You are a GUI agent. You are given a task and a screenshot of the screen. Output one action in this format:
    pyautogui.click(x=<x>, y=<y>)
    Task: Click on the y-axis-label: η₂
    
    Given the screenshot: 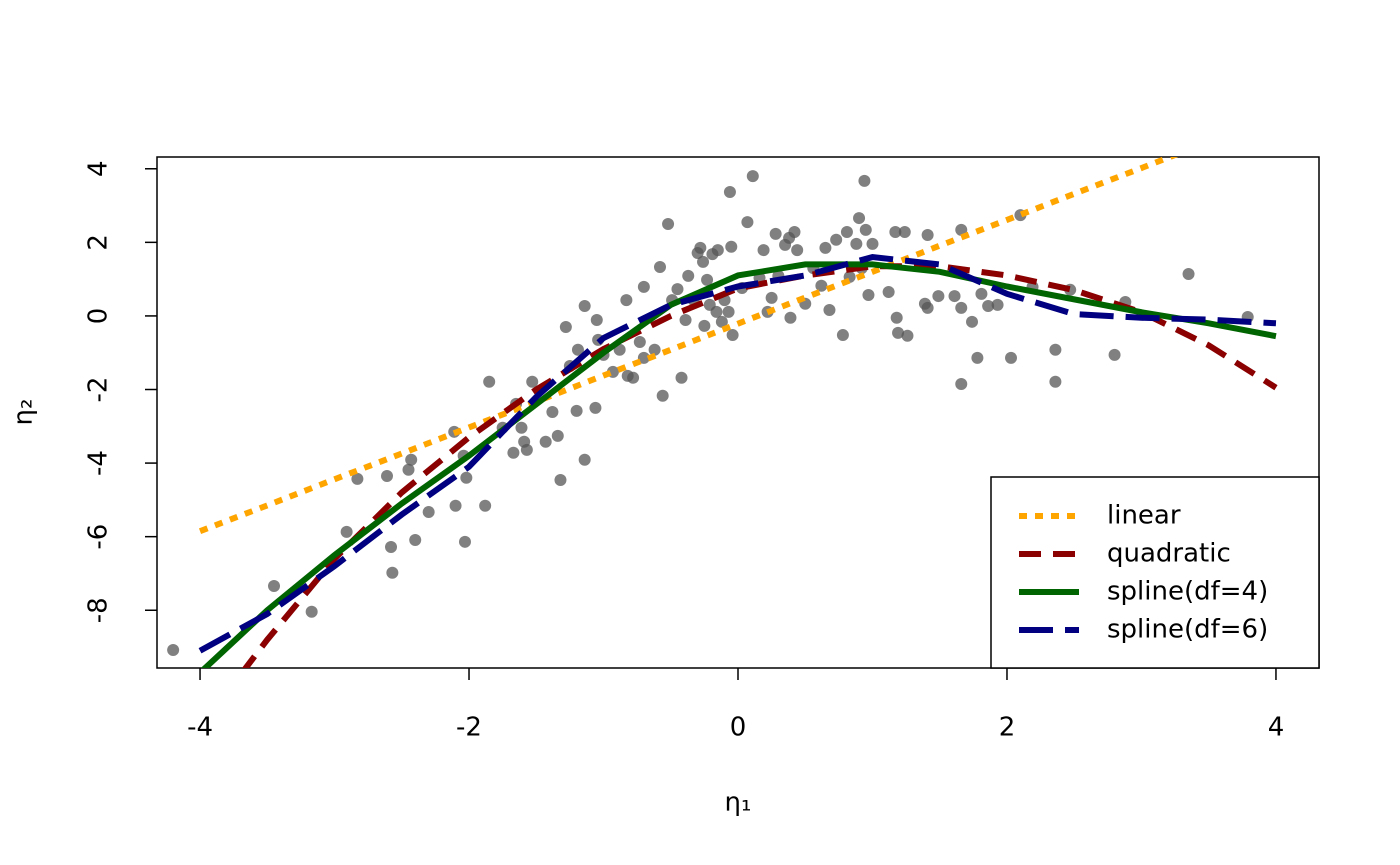 What is the action you would take?
    pyautogui.click(x=24, y=412)
    